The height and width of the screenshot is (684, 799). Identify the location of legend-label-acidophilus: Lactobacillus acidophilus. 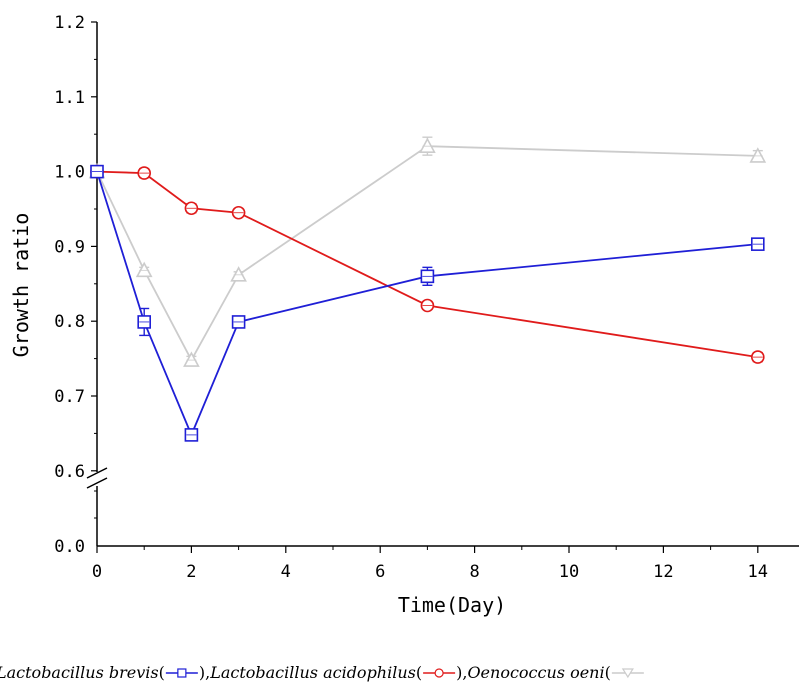
(312, 672).